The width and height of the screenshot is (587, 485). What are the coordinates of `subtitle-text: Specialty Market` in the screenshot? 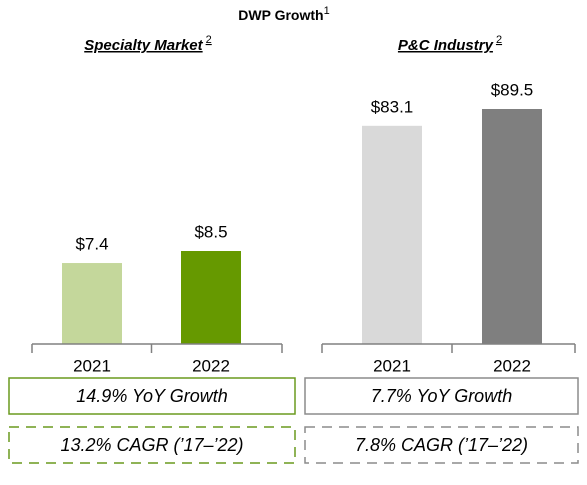 It's located at (143, 45).